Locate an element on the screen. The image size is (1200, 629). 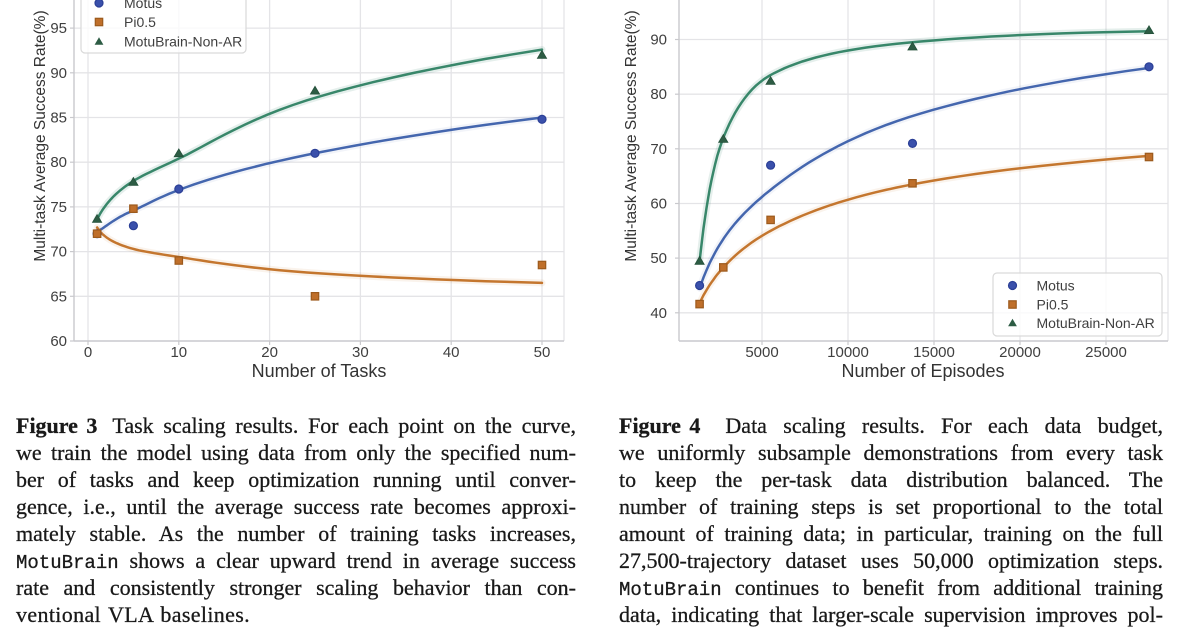
svg-text: 95 is located at coordinates (58, 28).